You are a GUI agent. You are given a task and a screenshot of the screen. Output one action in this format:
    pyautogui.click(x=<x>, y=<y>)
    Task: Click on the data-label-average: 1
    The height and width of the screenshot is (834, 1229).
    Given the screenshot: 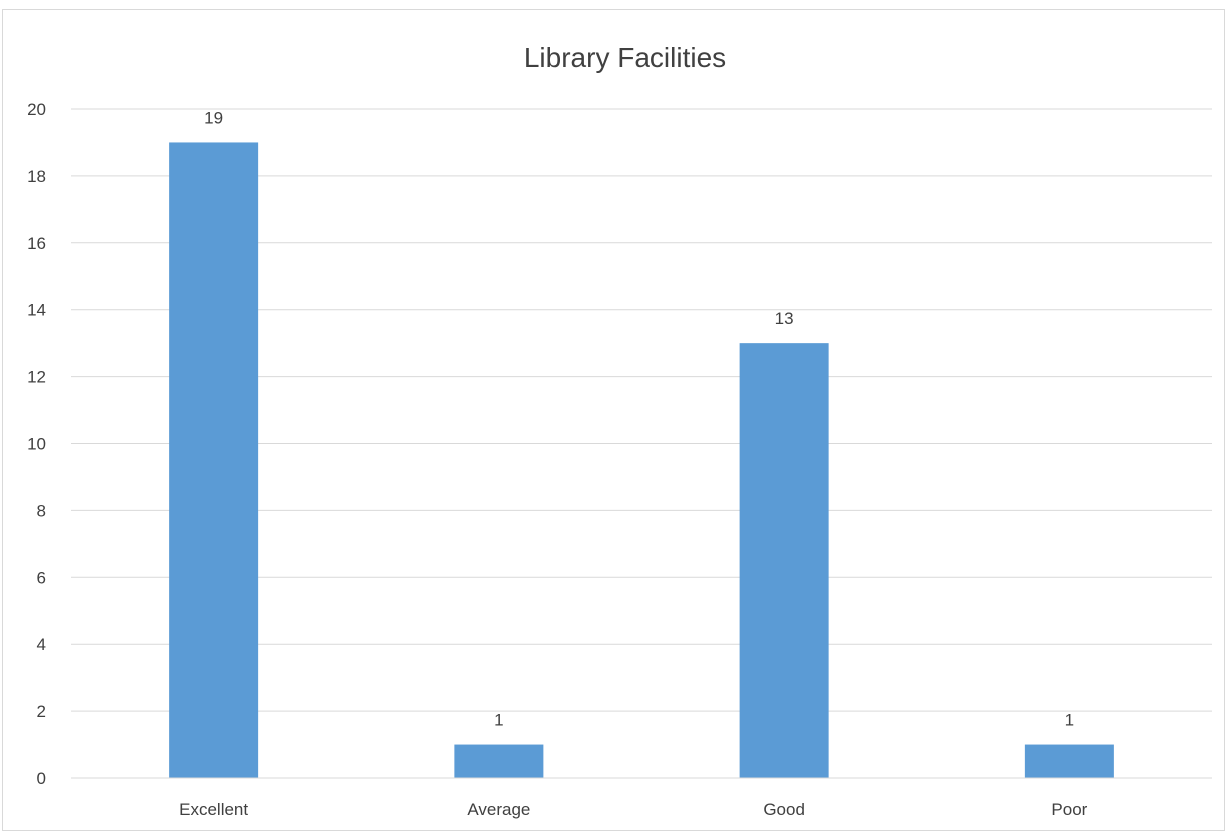 What is the action you would take?
    pyautogui.click(x=498, y=720)
    